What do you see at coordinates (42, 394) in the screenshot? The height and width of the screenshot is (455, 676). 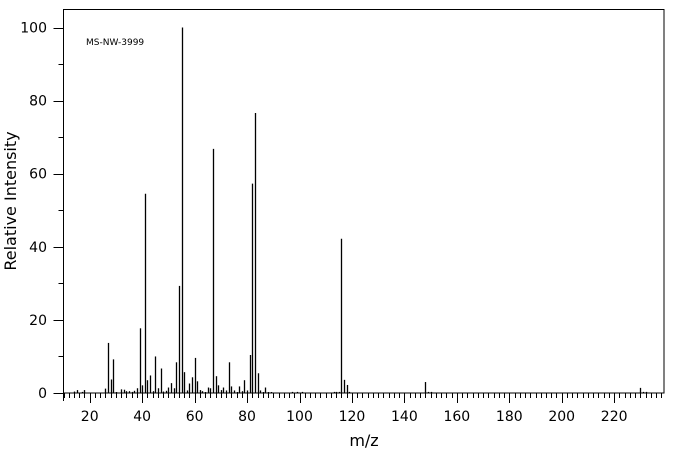 I see `y-tick-label: 0` at bounding box center [42, 394].